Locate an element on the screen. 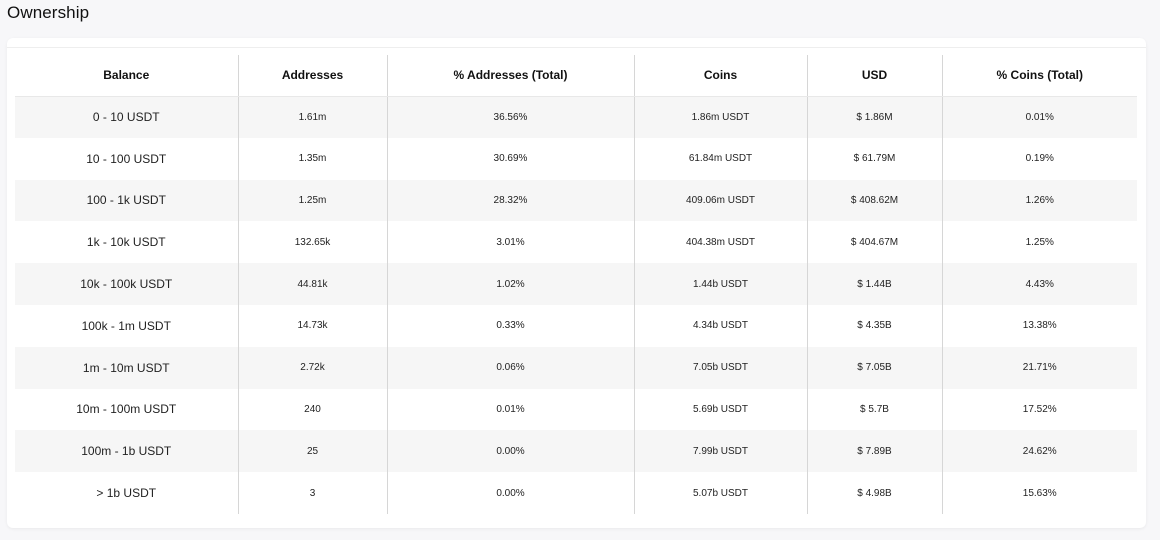 The width and height of the screenshot is (1160, 540). coins-pct-cell: 4.43% is located at coordinates (1039, 284).